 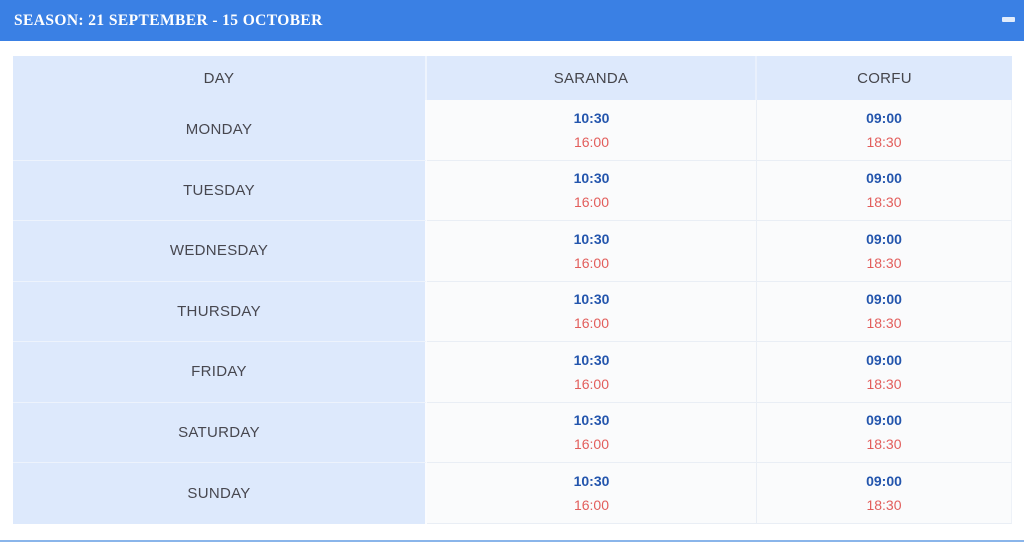 What do you see at coordinates (220, 311) in the screenshot?
I see `day-cell: THURSDAY` at bounding box center [220, 311].